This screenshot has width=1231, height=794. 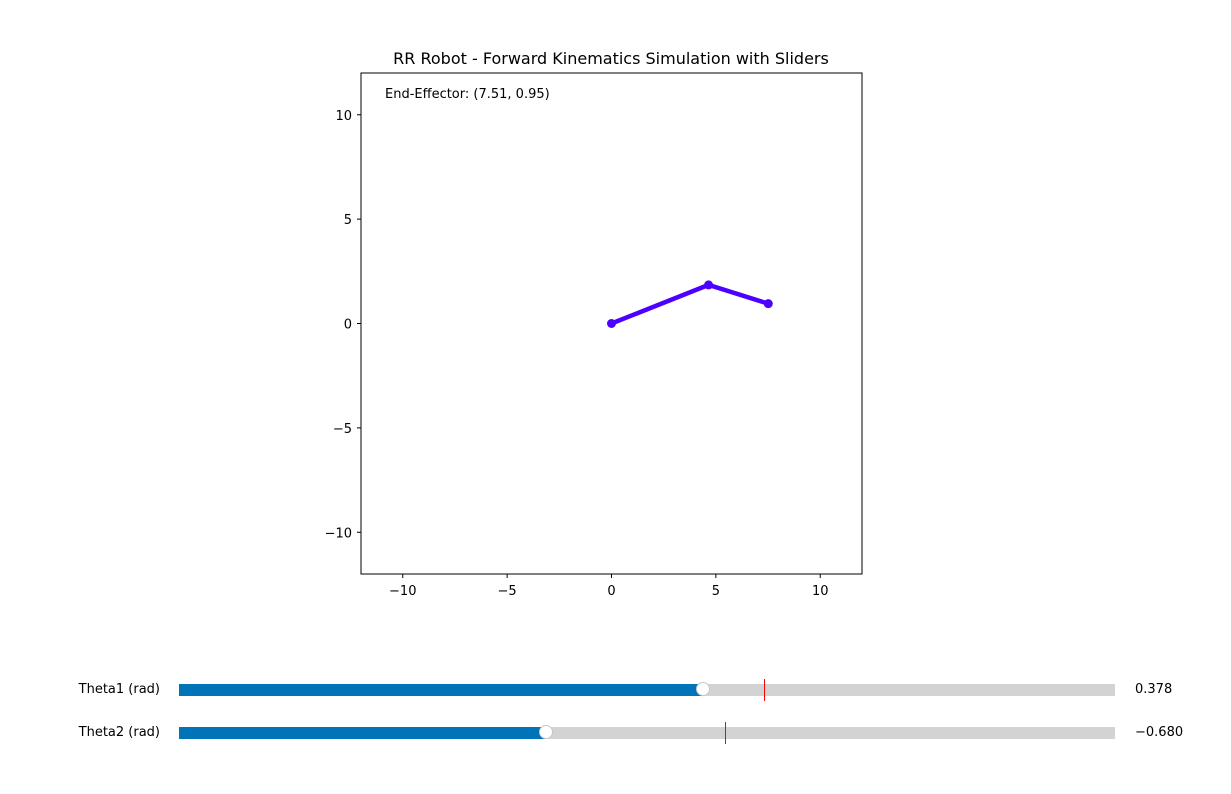 What do you see at coordinates (338, 533) in the screenshot?
I see `y-tick-label: −10` at bounding box center [338, 533].